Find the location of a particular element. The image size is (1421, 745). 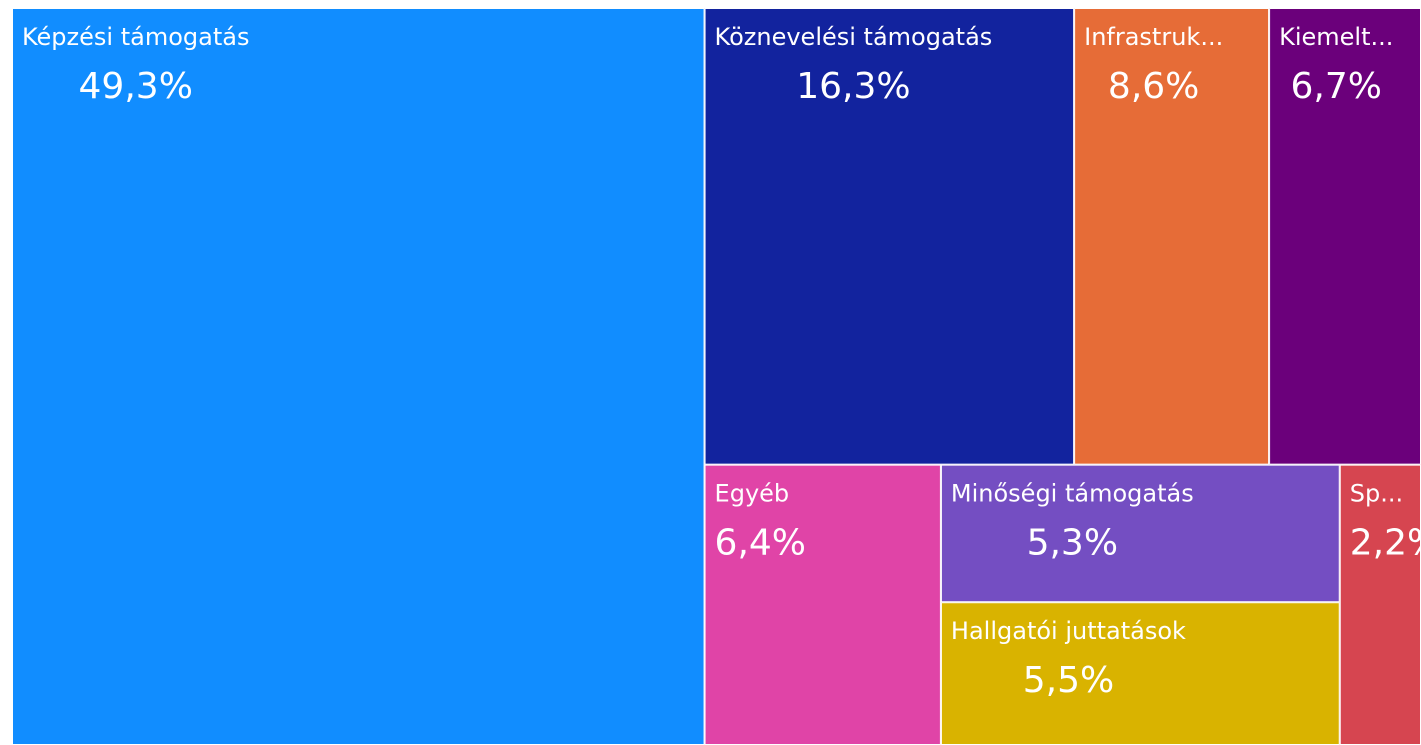

tile: Egyéb 6,4% is located at coordinates (822, 604).